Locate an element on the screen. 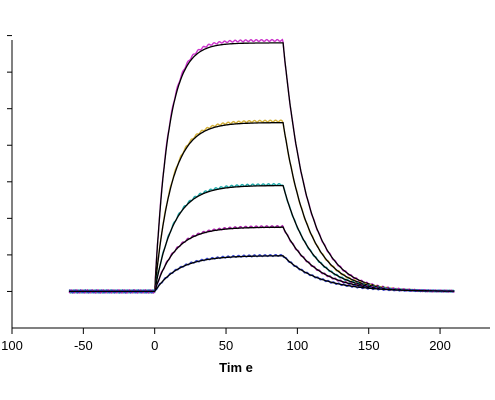  x-tick-label-1: -50 is located at coordinates (83, 345).